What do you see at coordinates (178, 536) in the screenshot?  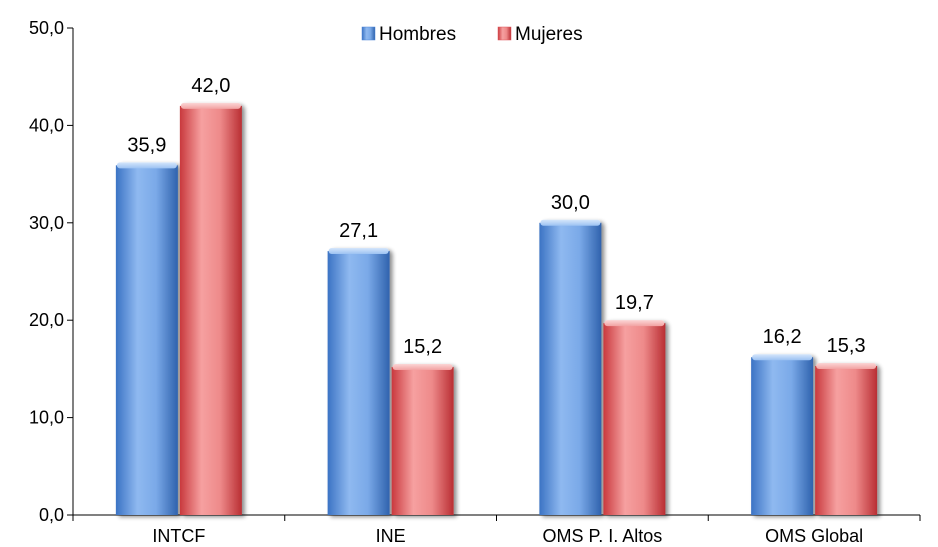 I see `x-tick-label: INTCF` at bounding box center [178, 536].